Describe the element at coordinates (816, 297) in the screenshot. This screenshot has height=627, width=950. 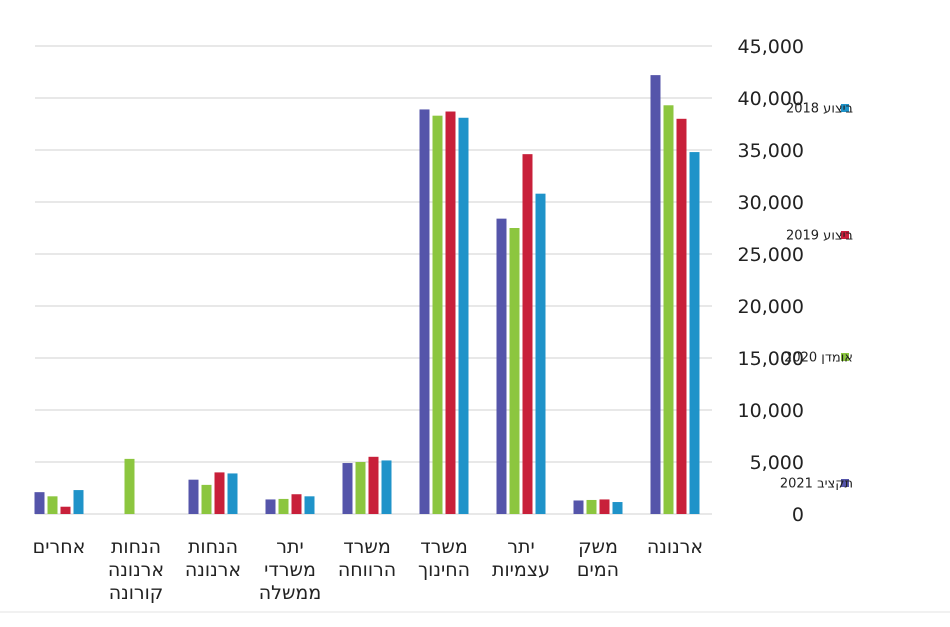
I see `legend: ביצוע 2018 ביצוע 2019 אומדן 2020 תקציב 2021` at that location.